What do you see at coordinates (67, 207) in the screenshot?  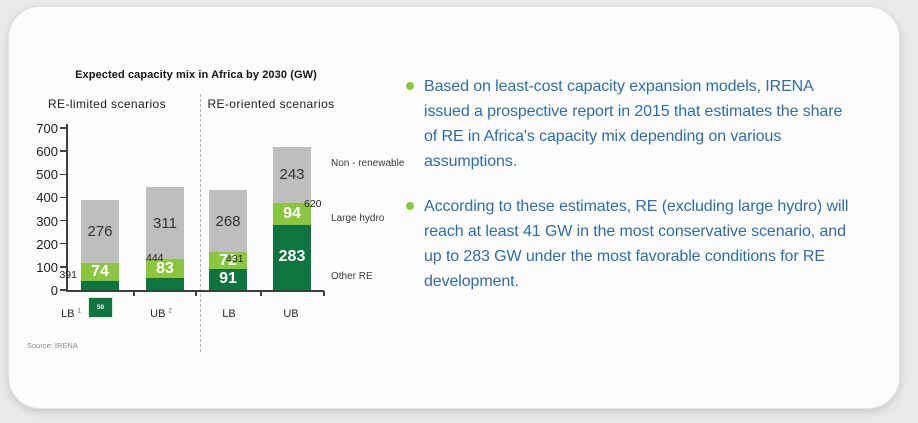 I see `y-axis-line` at bounding box center [67, 207].